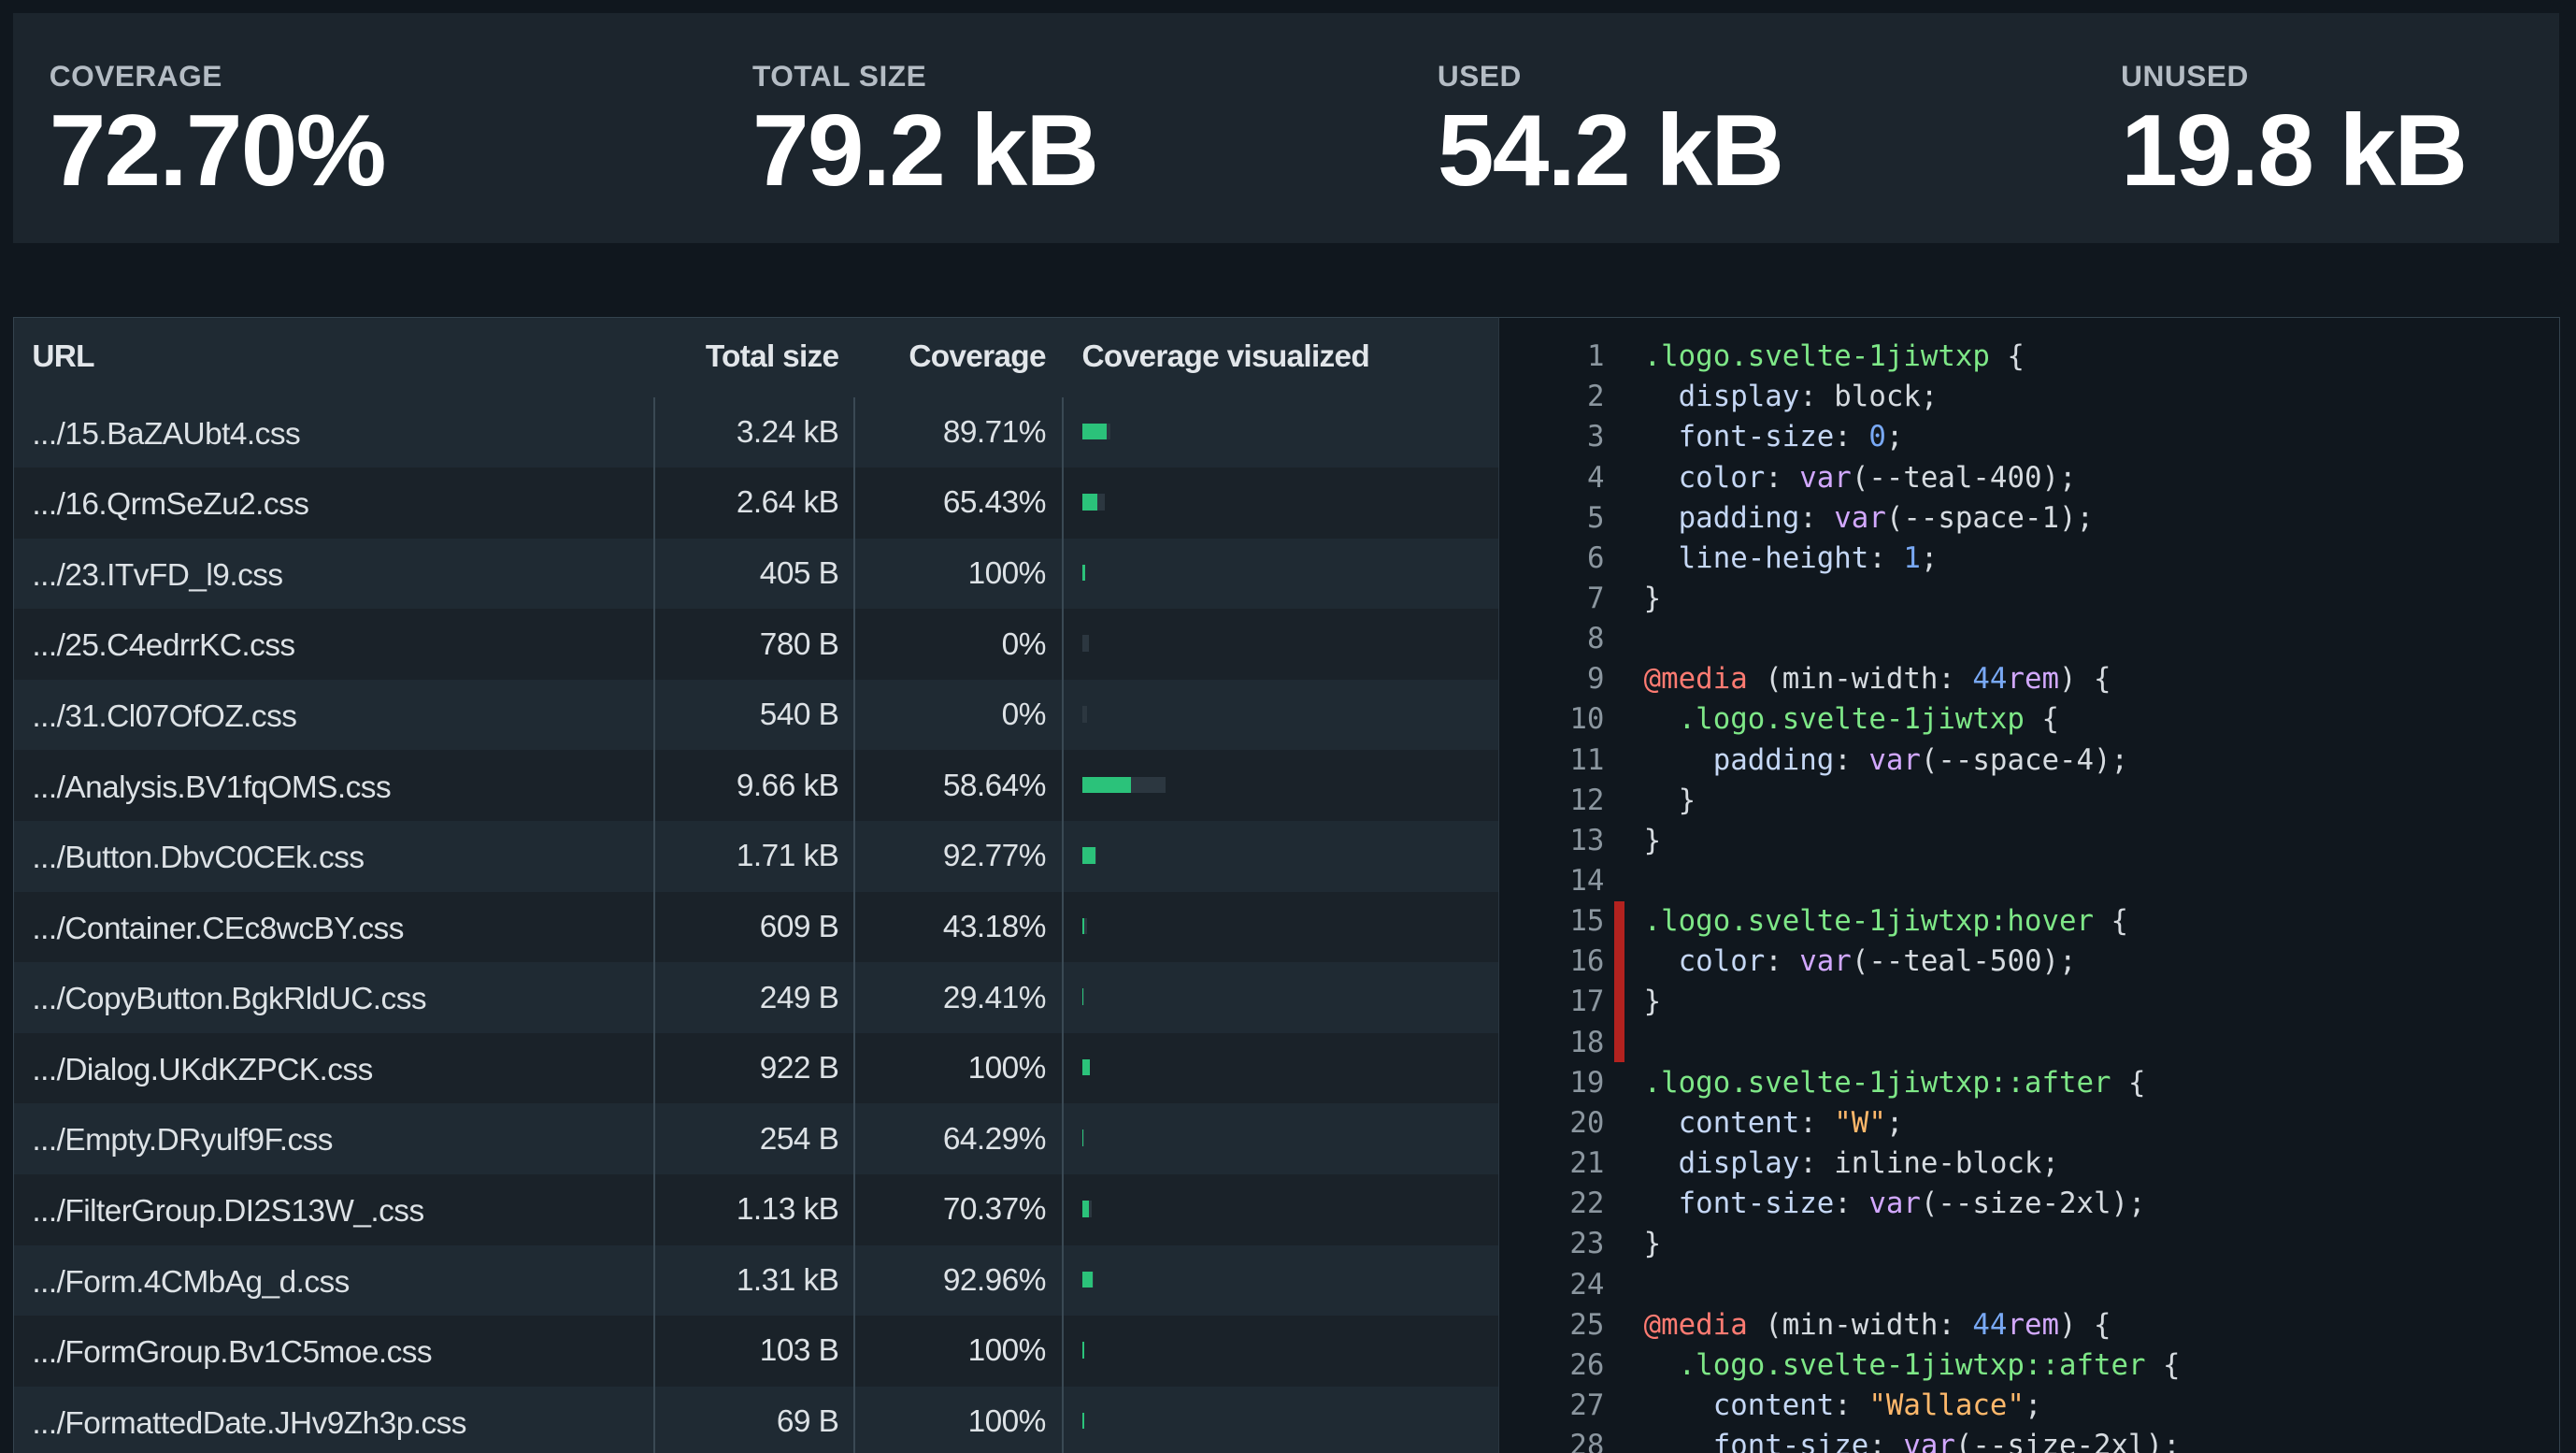  Describe the element at coordinates (756, 503) in the screenshot. I see `table-row: .../16.QrmSeZu2.css 2.64 kB 65.43%` at that location.